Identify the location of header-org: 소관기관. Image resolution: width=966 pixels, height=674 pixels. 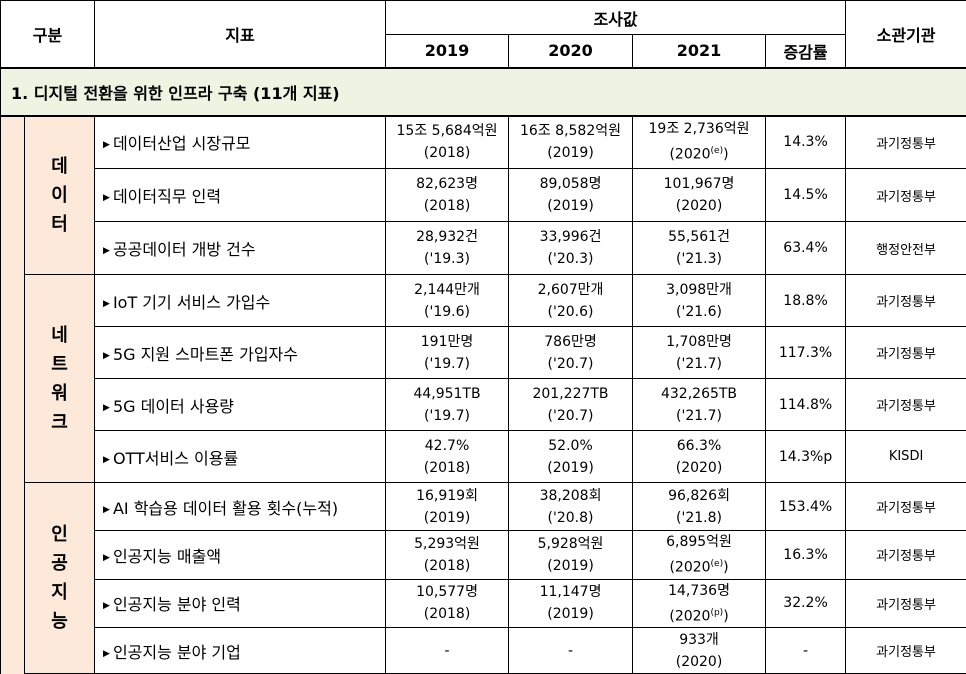
(906, 34).